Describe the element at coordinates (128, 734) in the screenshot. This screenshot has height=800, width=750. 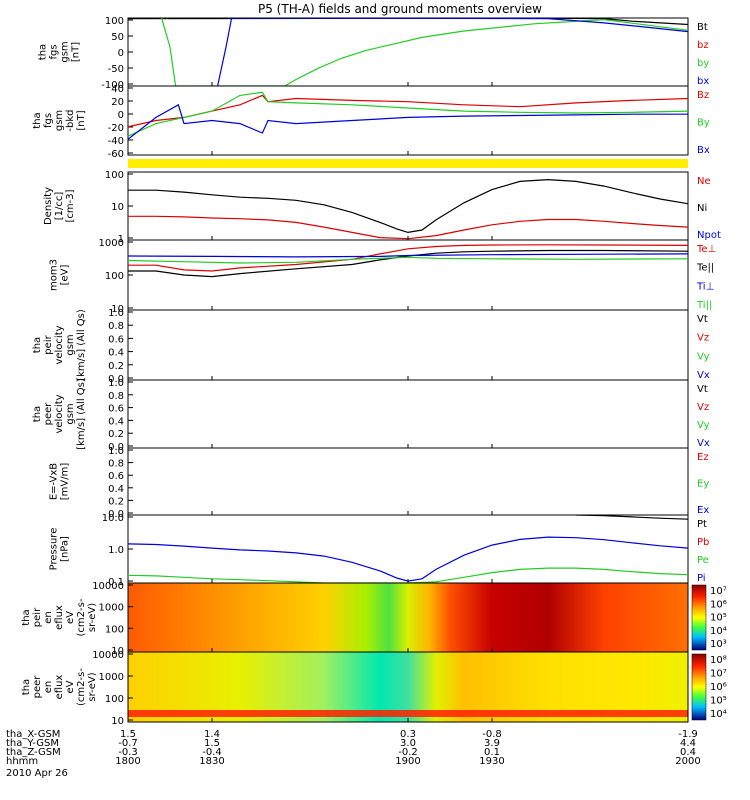
I see `x-axis-value: 1.5` at that location.